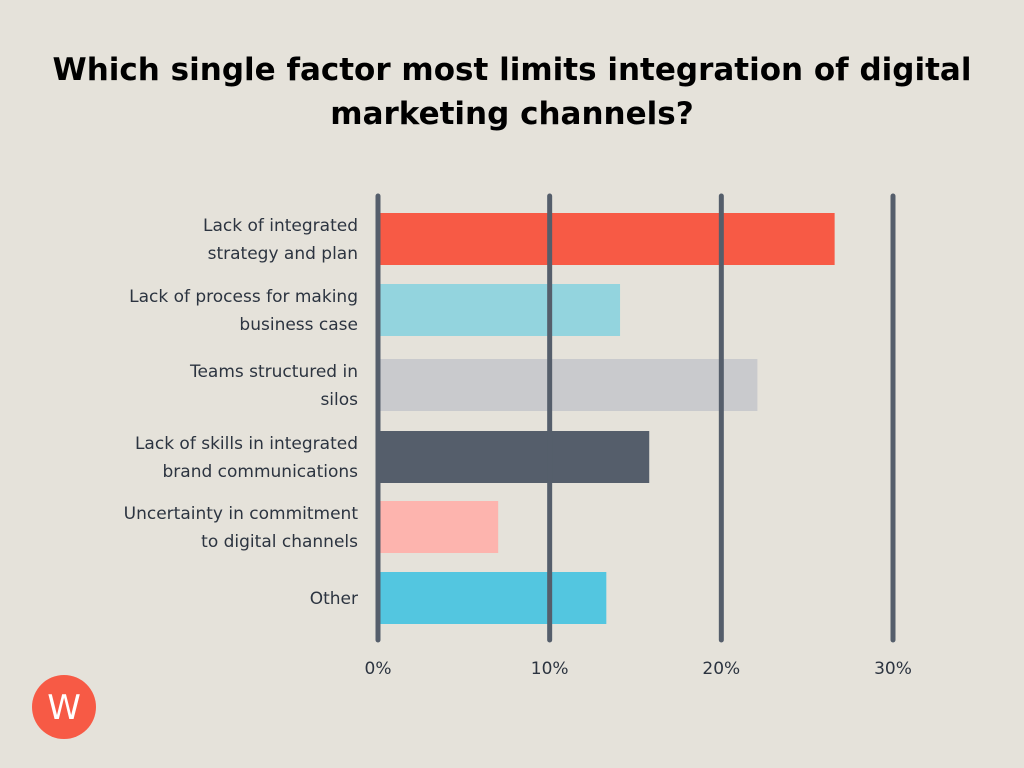 The height and width of the screenshot is (768, 1024). What do you see at coordinates (243, 311) in the screenshot?
I see `category-label: Lack of process for making business case` at bounding box center [243, 311].